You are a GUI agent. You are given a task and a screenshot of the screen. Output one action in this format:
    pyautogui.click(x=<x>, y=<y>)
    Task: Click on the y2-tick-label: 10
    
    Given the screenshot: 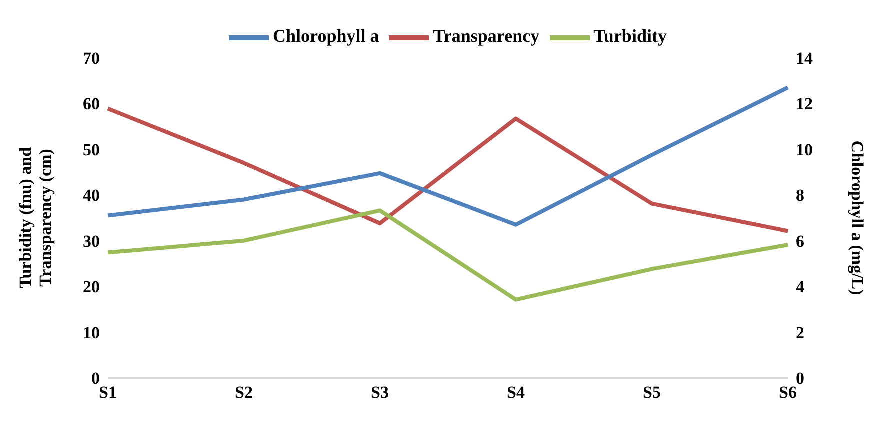 What is the action you would take?
    pyautogui.click(x=804, y=150)
    